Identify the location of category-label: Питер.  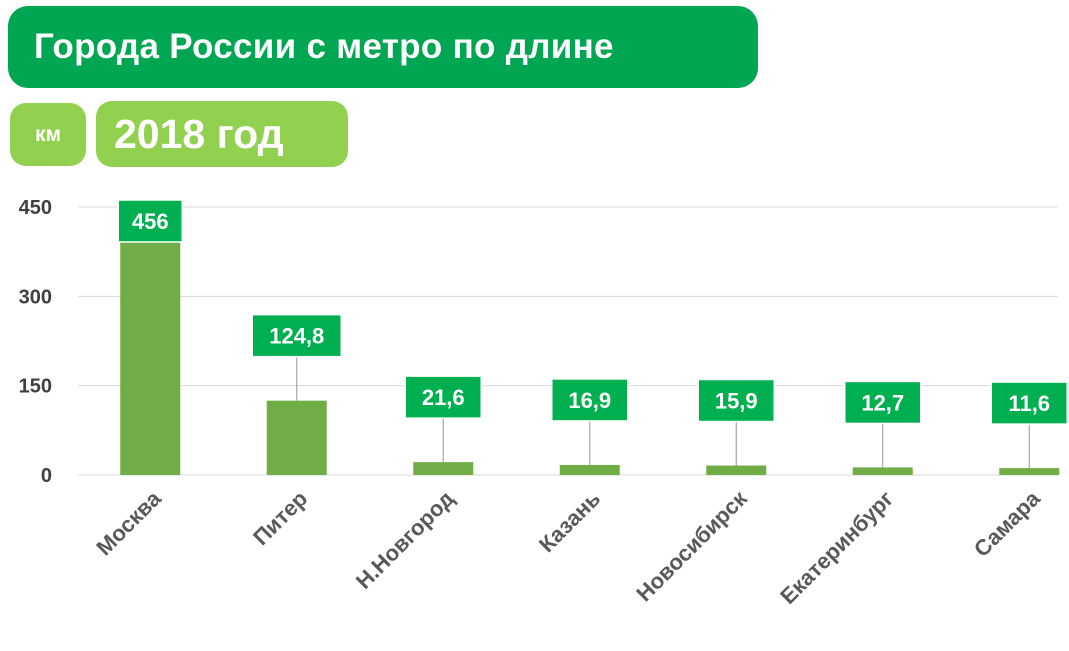
(280, 518).